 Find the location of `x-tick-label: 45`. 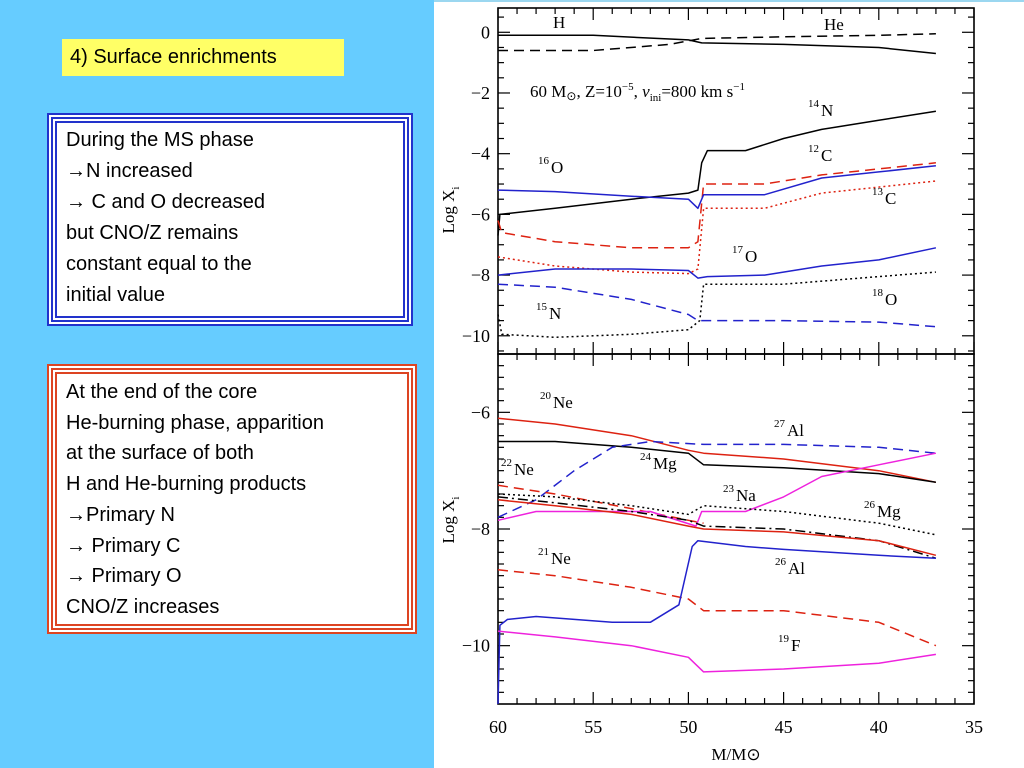

x-tick-label: 45 is located at coordinates (784, 727).